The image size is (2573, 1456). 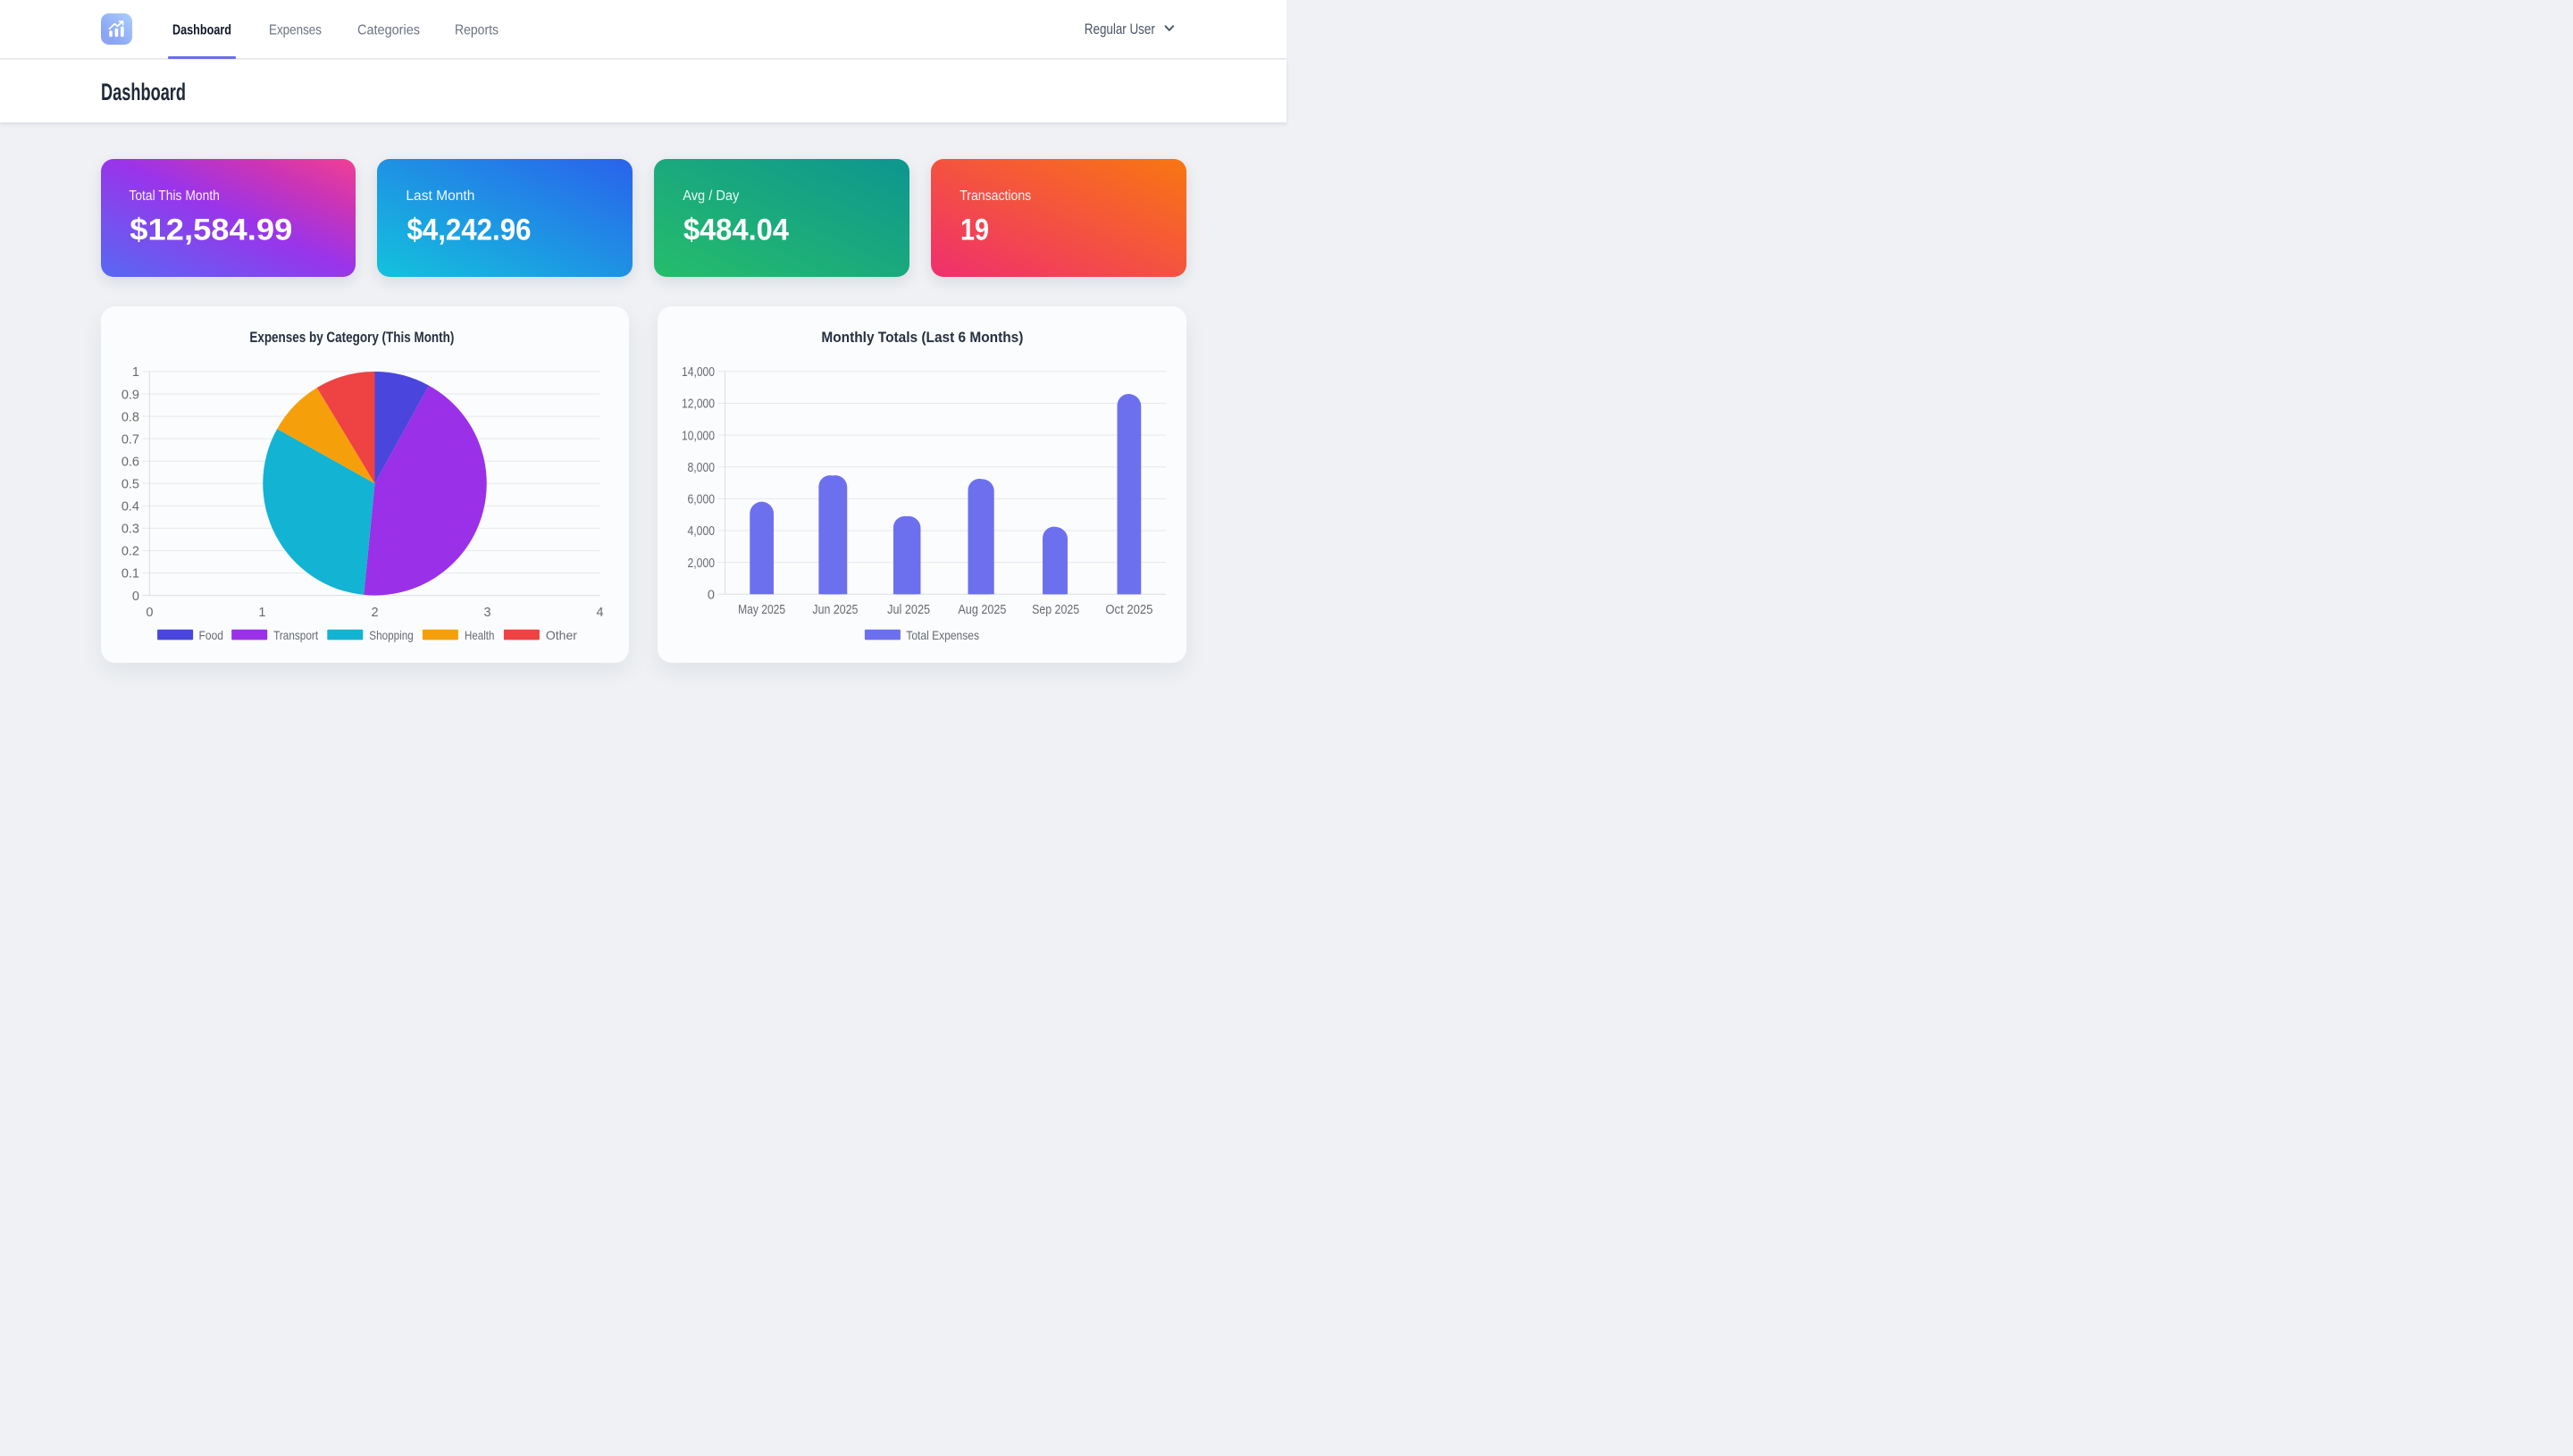 I want to click on svg-text: Food, so click(x=211, y=635).